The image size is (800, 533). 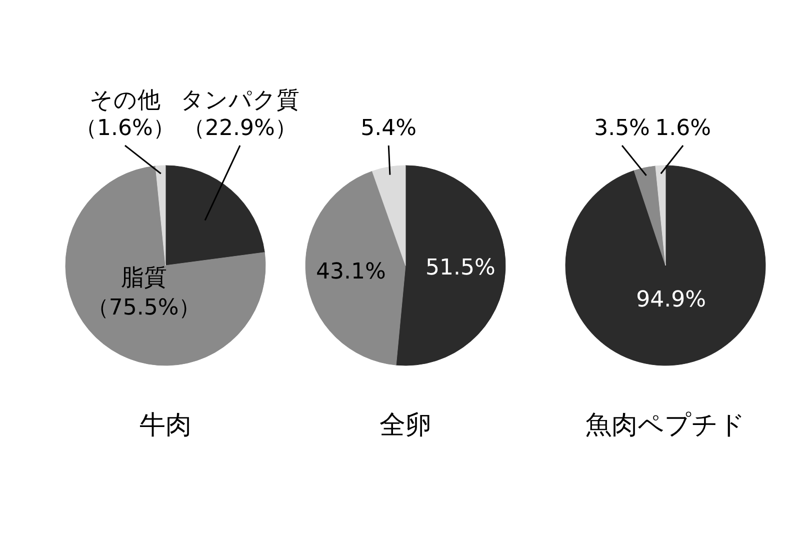 What do you see at coordinates (671, 300) in the screenshot?
I see `data-label: 94.9%` at bounding box center [671, 300].